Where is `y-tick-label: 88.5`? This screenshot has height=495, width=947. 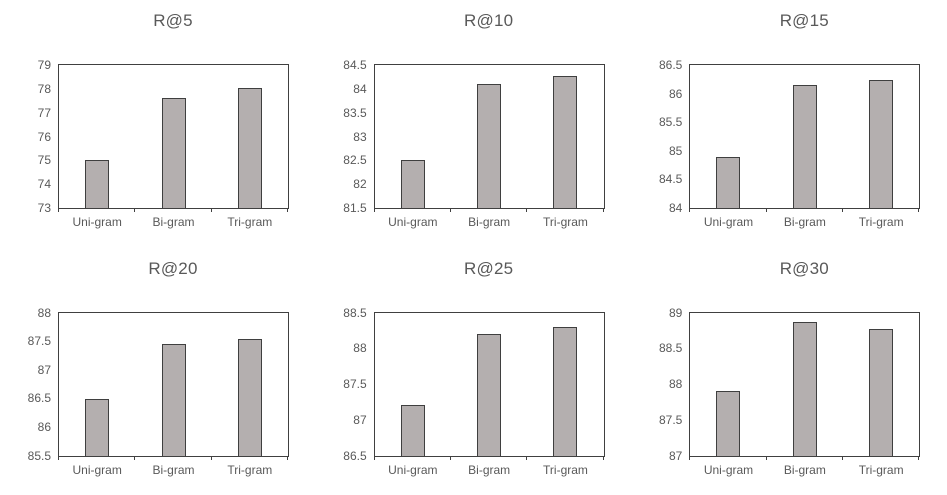 y-tick-label: 88.5 is located at coordinates (355, 312).